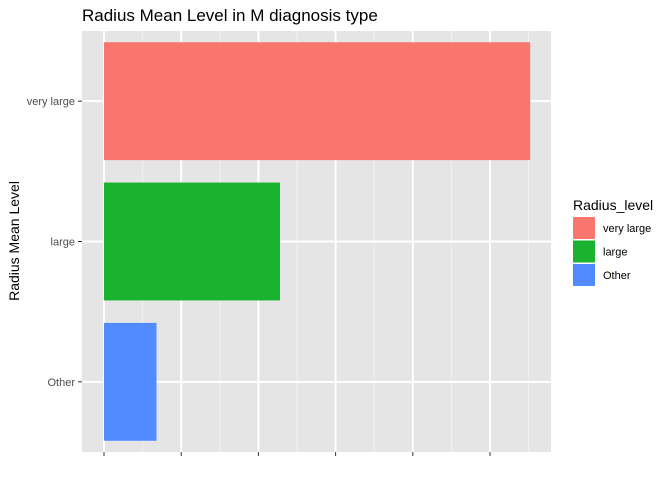  What do you see at coordinates (230, 15) in the screenshot?
I see `chart-title: Radius Mean Level in M diagnosis type` at bounding box center [230, 15].